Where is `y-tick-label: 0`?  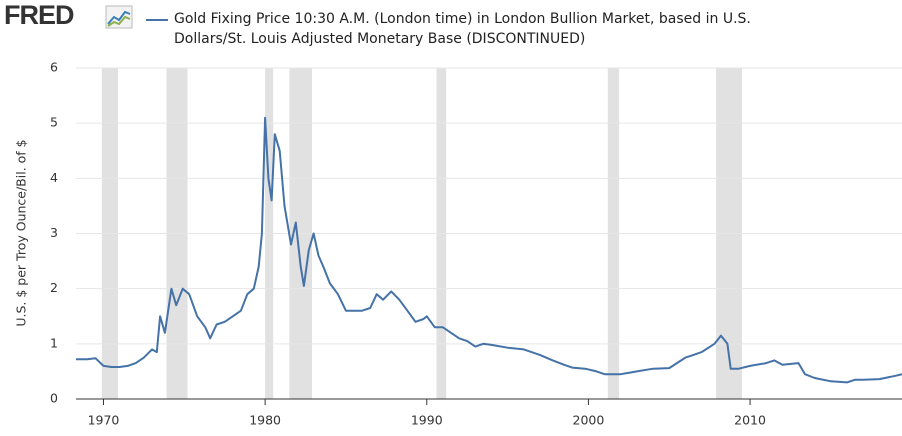 y-tick-label: 0 is located at coordinates (54, 398).